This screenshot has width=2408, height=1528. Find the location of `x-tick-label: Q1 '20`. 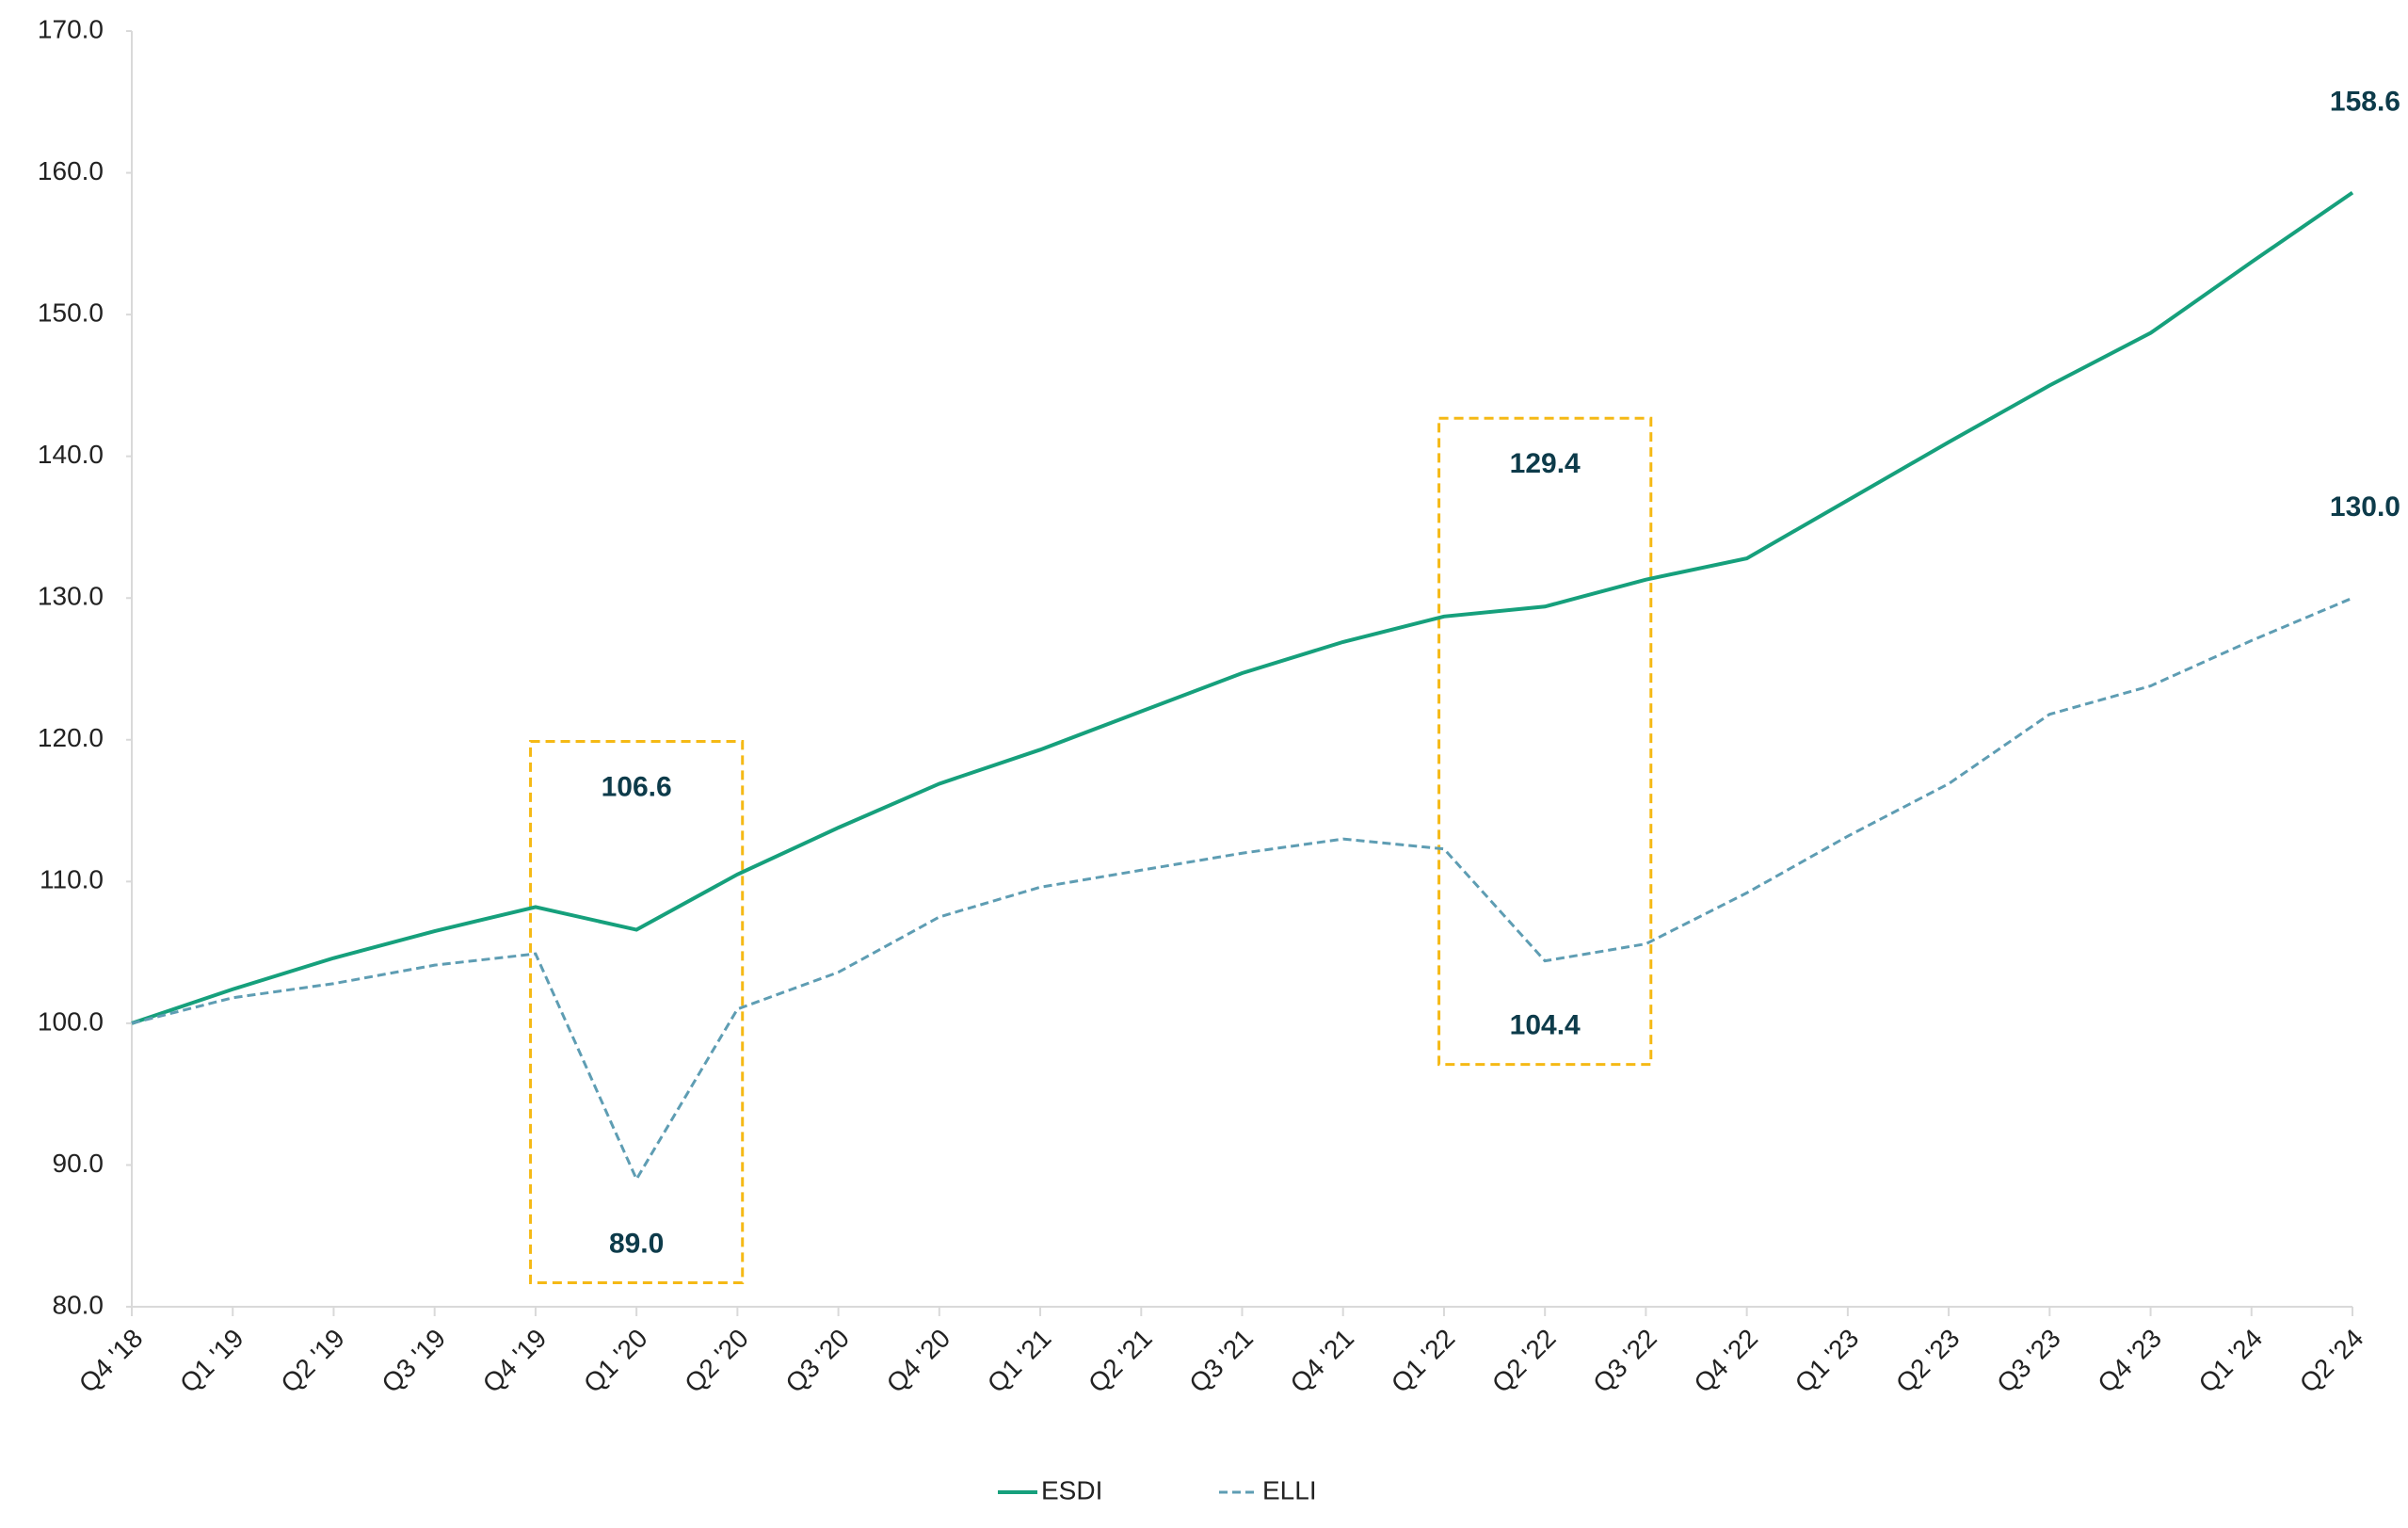

x-tick-label: Q1 '20 is located at coordinates (616, 1361).